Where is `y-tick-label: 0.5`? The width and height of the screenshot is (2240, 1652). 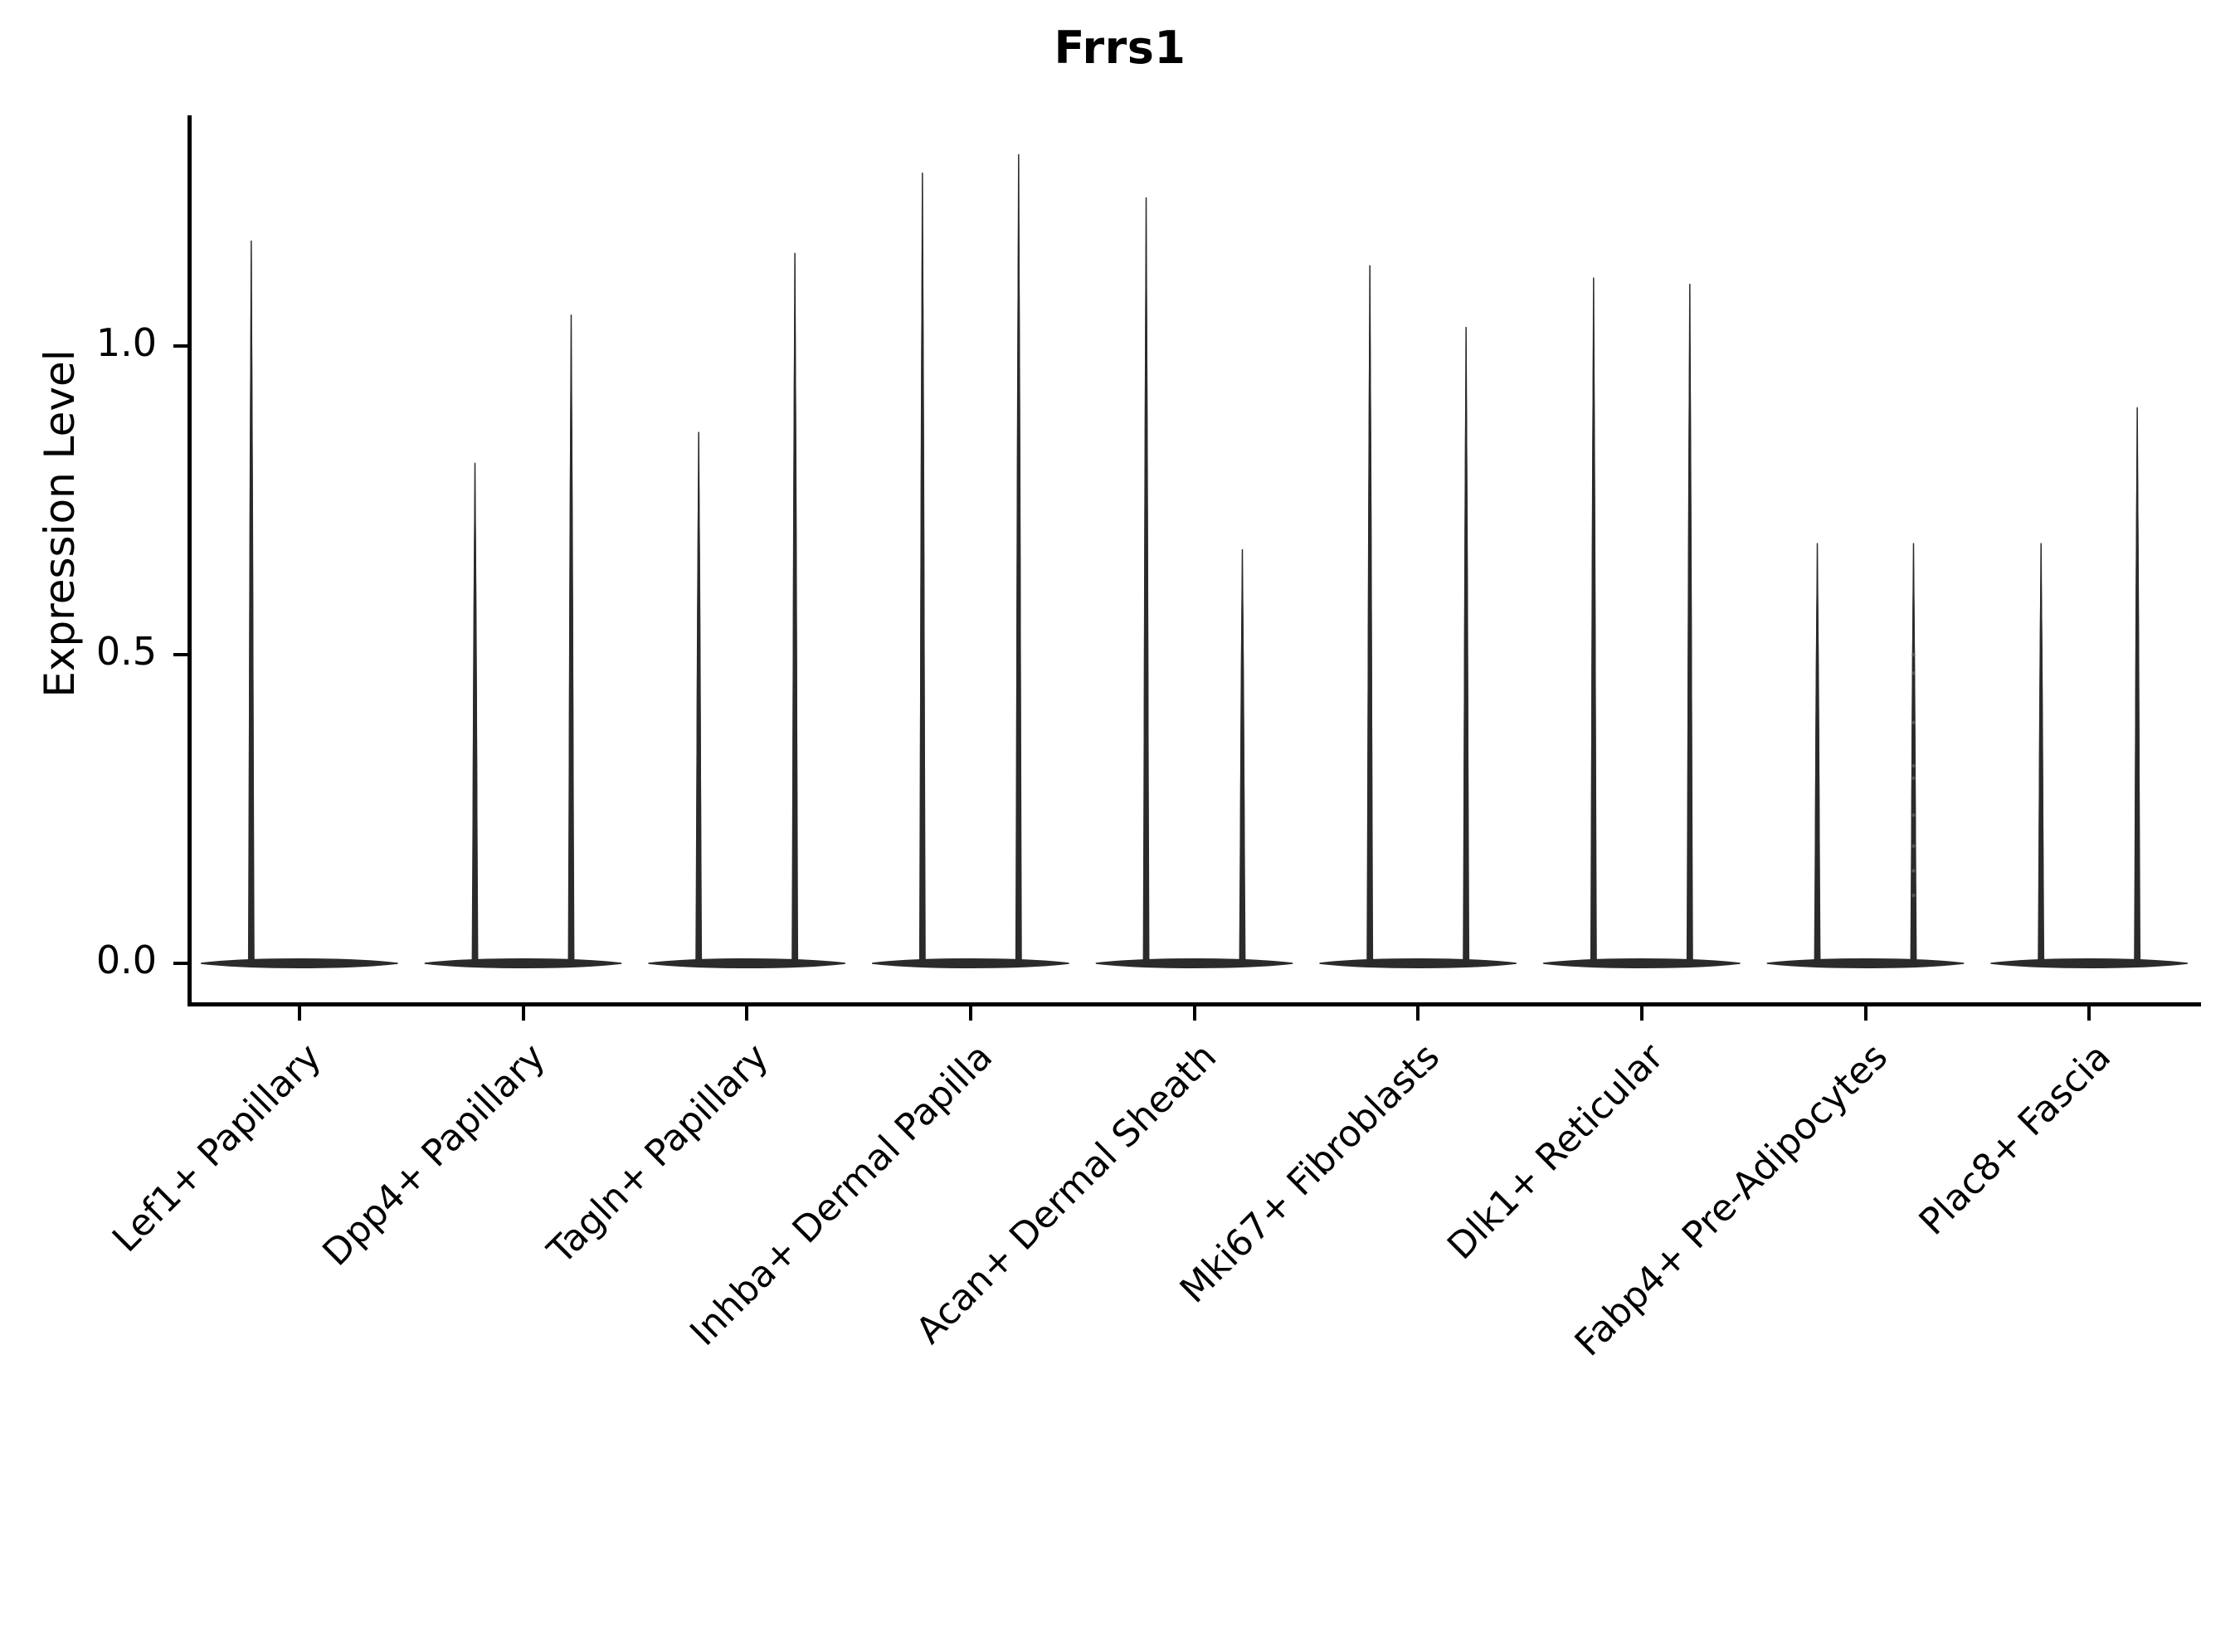 y-tick-label: 0.5 is located at coordinates (126, 651).